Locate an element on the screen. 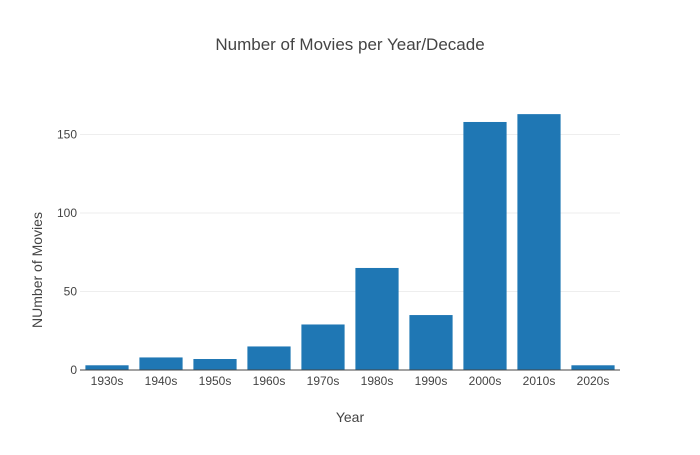  chart-title: Number of Movies per Year/Decade is located at coordinates (349, 44).